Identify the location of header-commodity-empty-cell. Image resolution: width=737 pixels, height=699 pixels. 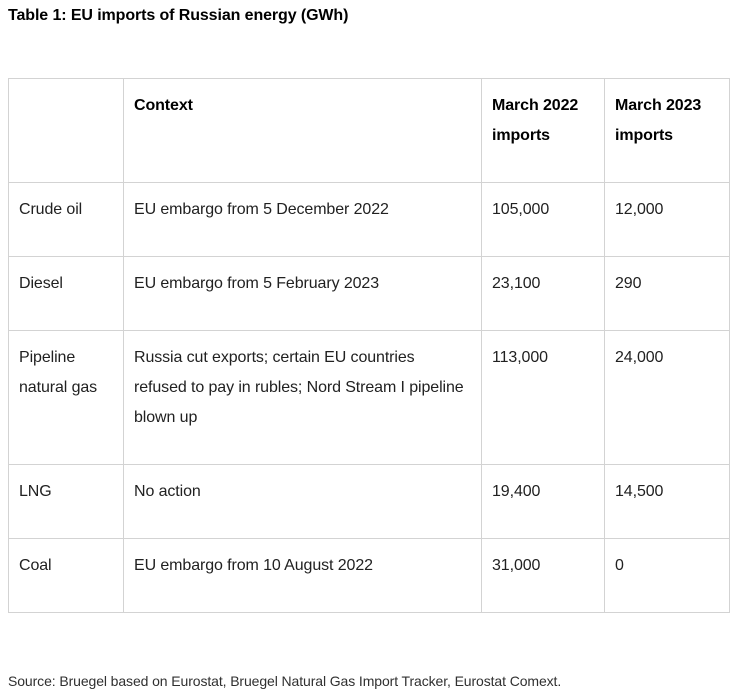
(66, 130).